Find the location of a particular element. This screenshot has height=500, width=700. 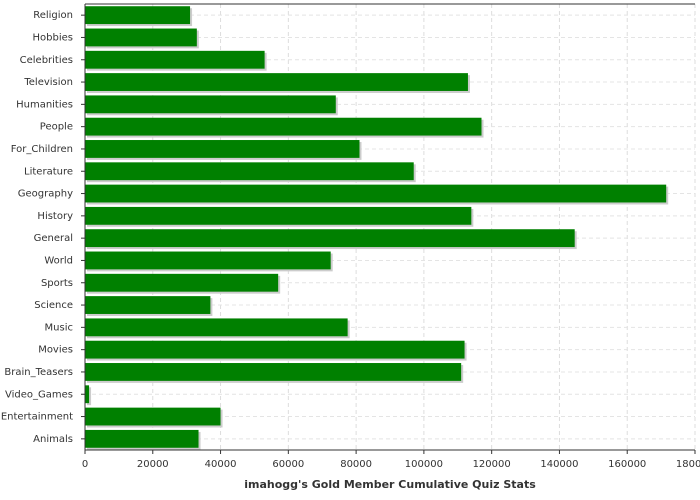

y-tick-label: Entertainment is located at coordinates (37, 417).